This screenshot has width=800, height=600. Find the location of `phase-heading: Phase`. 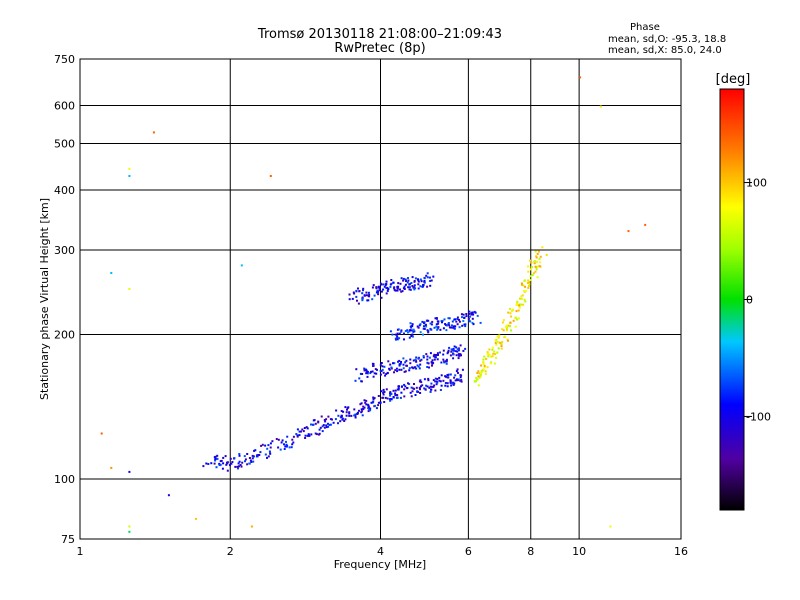

phase-heading: Phase is located at coordinates (645, 27).